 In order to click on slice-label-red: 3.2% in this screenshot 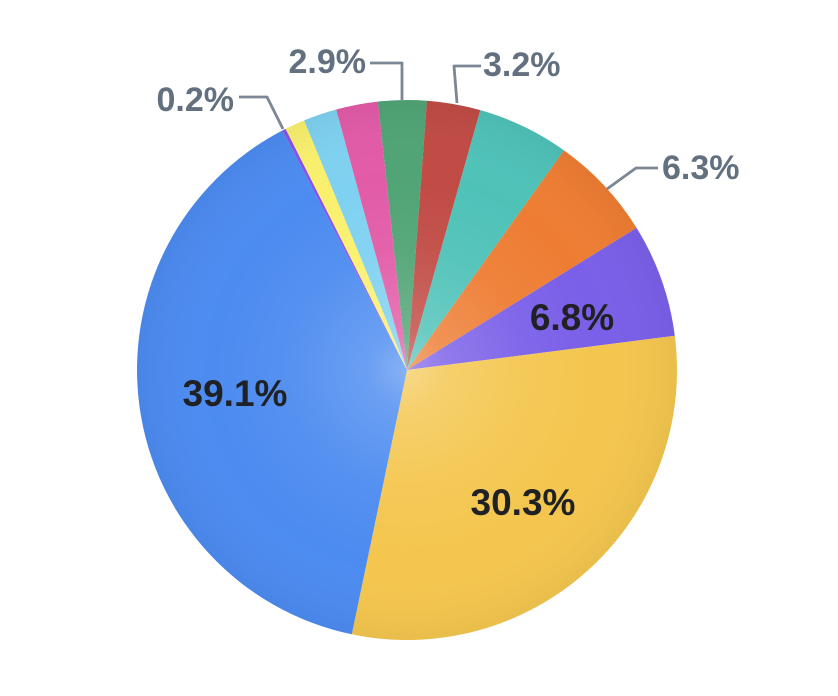, I will do `click(522, 65)`.